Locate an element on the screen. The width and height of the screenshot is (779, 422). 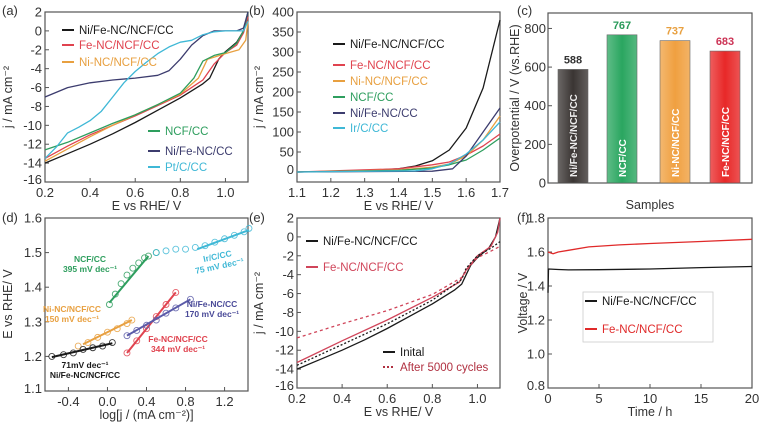
y-tick-label: -10 is located at coordinates (284, 331).